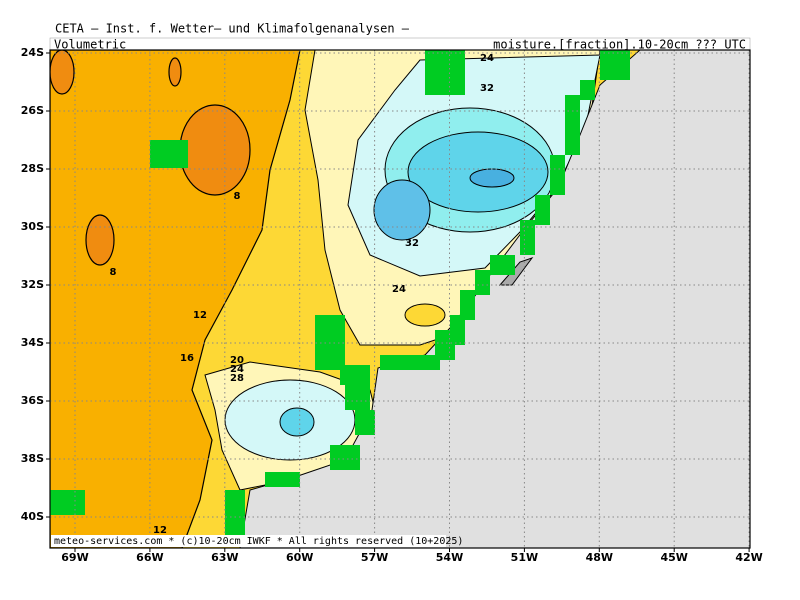 This screenshot has width=800, height=600. I want to click on footer-bg, so click(248, 541).